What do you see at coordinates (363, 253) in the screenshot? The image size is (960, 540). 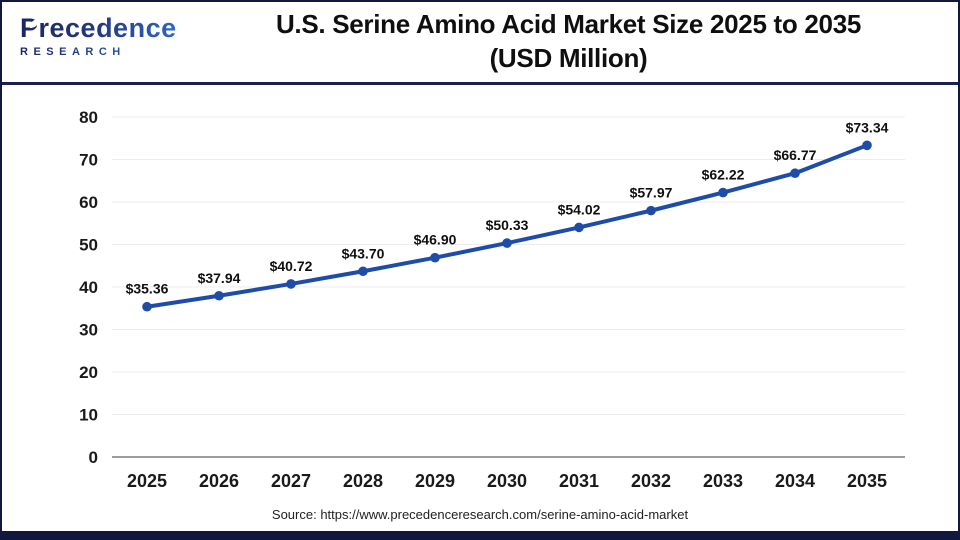 I see `data-label: $43.70` at bounding box center [363, 253].